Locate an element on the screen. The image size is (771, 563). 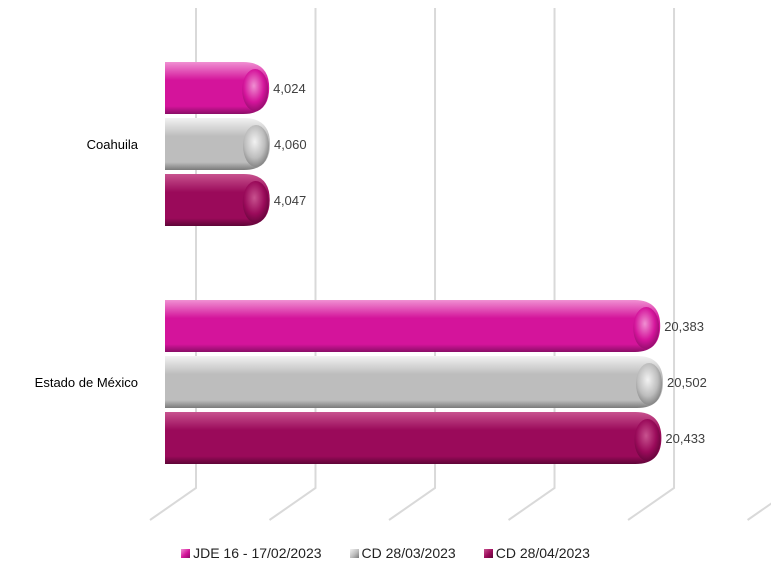
category-label: Coahuila is located at coordinates (113, 144).